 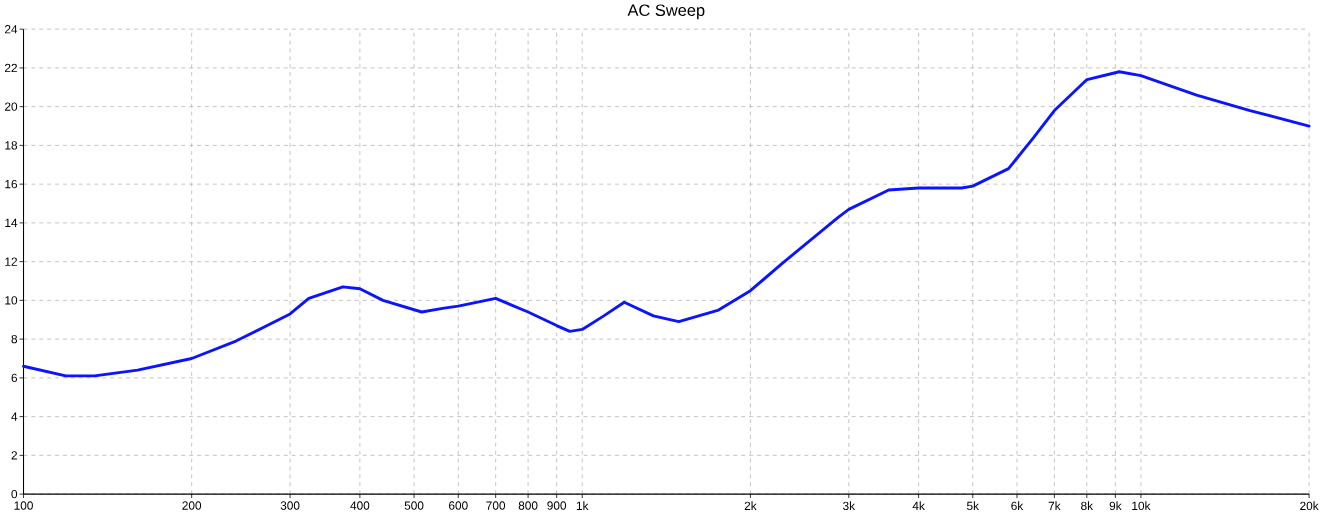 I want to click on x-tick-label: 500, so click(x=414, y=505).